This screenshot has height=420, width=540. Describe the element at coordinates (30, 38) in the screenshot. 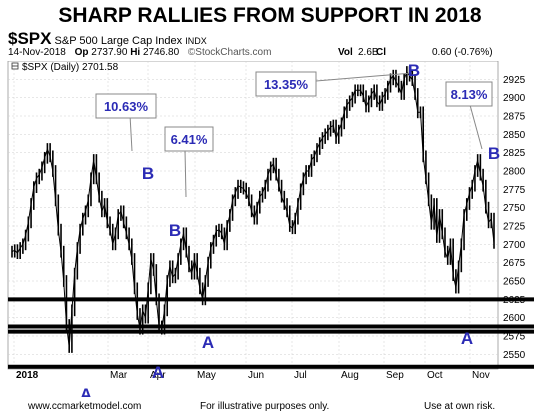

I see `symbol: $SPX` at that location.